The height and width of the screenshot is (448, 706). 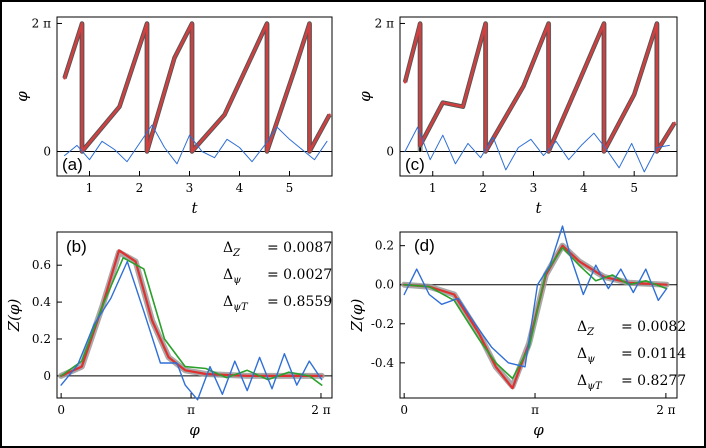 What do you see at coordinates (384, 285) in the screenshot?
I see `y-tick-label: 0.0` at bounding box center [384, 285].